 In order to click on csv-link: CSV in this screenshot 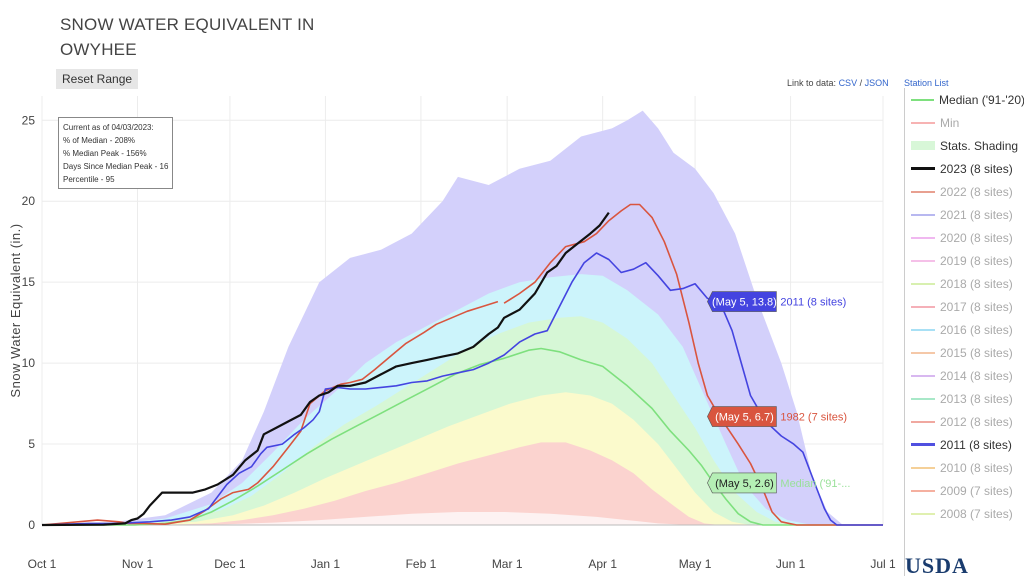, I will do `click(848, 83)`.